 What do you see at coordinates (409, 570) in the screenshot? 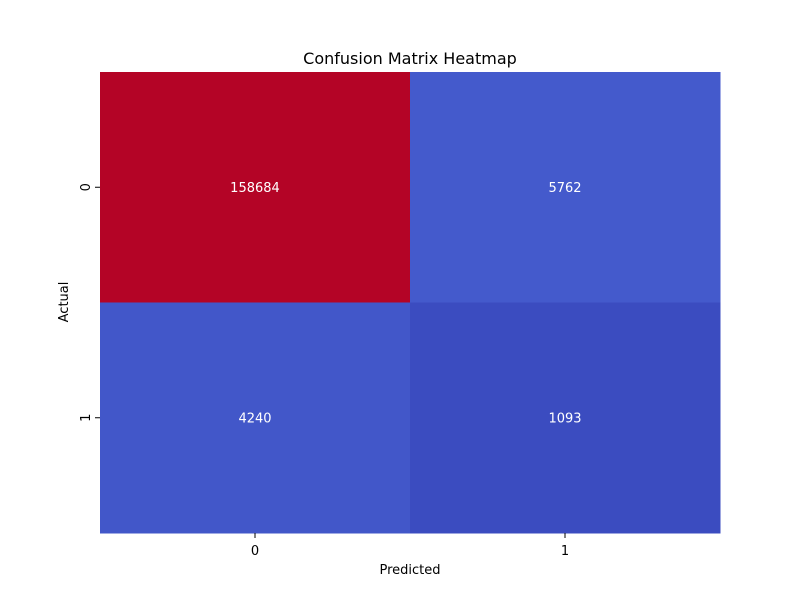
I see `x-axis-label: Predicted` at bounding box center [409, 570].